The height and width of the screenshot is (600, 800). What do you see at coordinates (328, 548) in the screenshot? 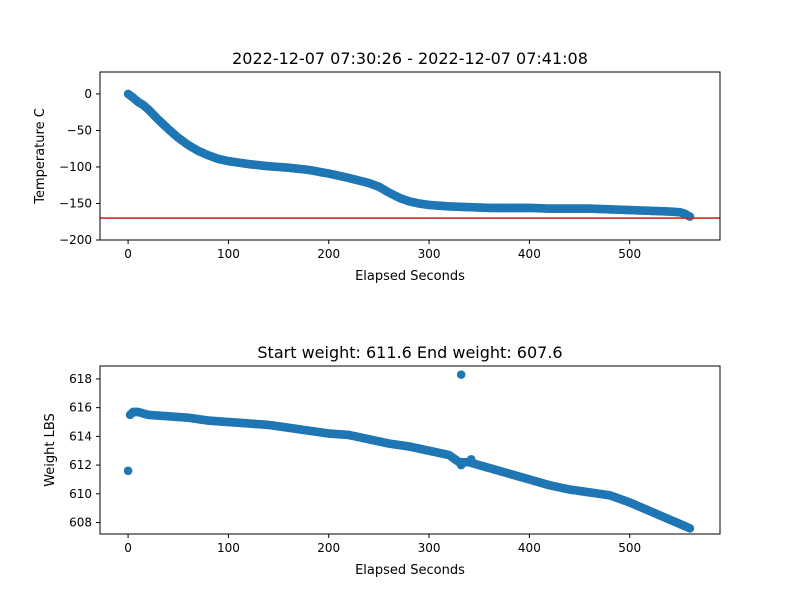
I see `weight-chart-x-tick-label: 200` at bounding box center [328, 548].